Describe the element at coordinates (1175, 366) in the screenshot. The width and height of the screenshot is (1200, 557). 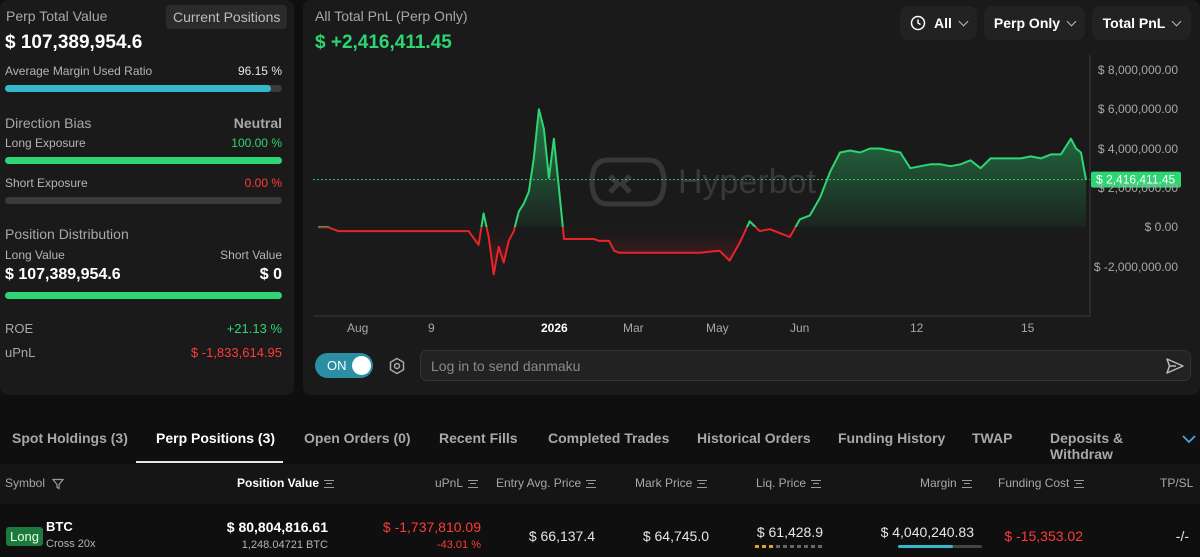
I see `send-icon` at that location.